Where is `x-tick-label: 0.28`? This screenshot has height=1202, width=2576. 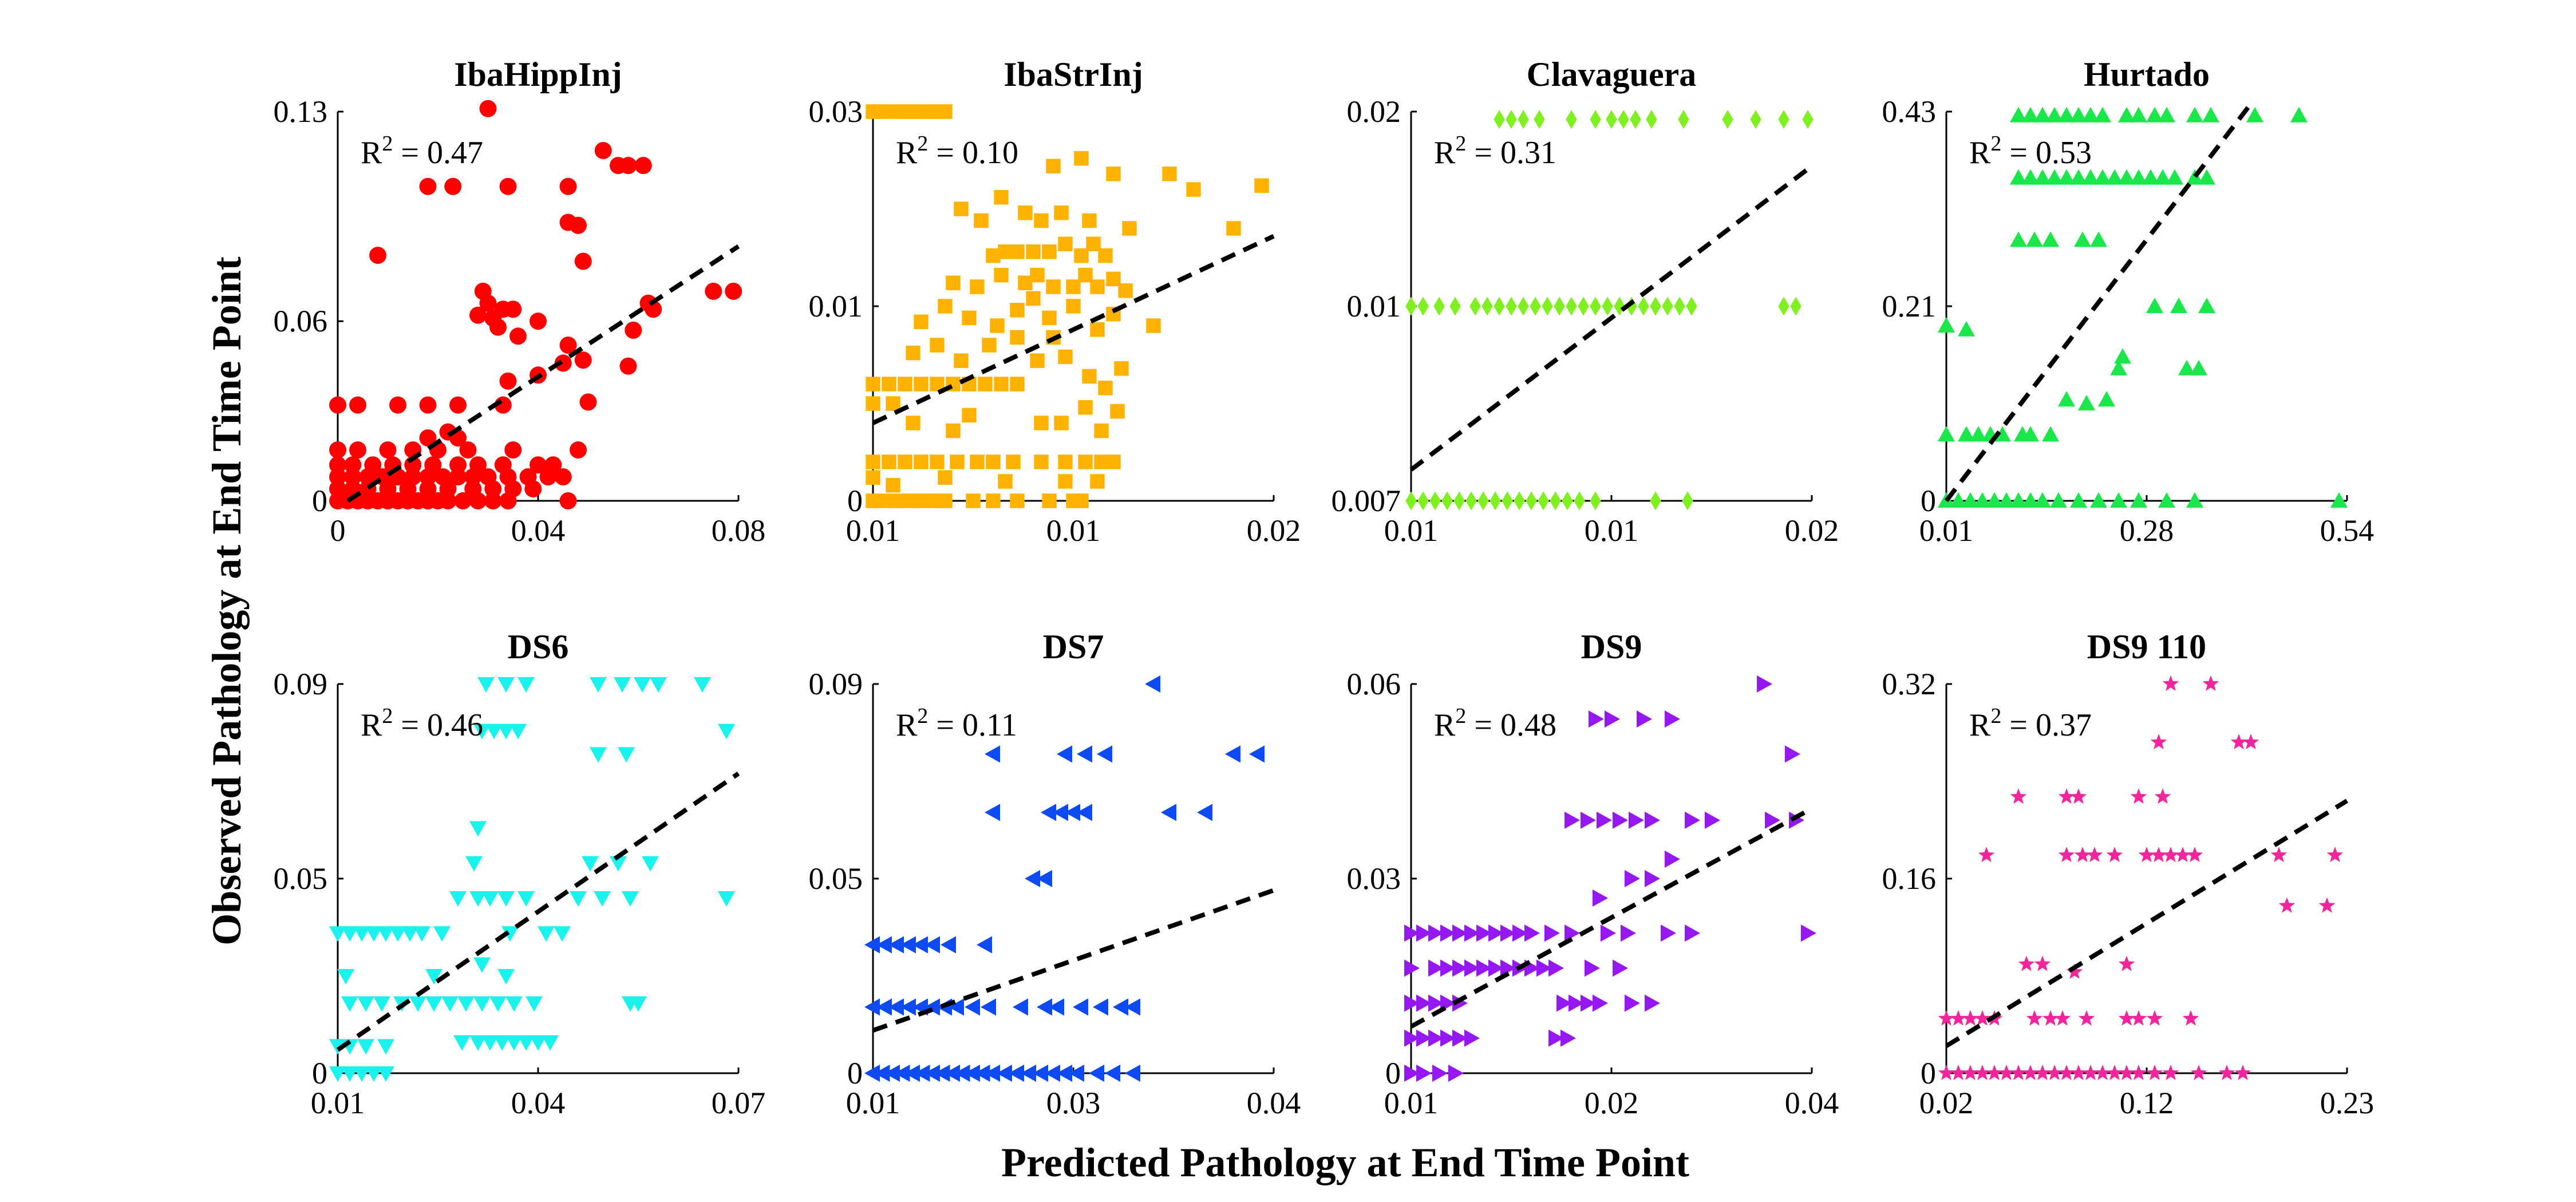 x-tick-label: 0.28 is located at coordinates (2147, 531).